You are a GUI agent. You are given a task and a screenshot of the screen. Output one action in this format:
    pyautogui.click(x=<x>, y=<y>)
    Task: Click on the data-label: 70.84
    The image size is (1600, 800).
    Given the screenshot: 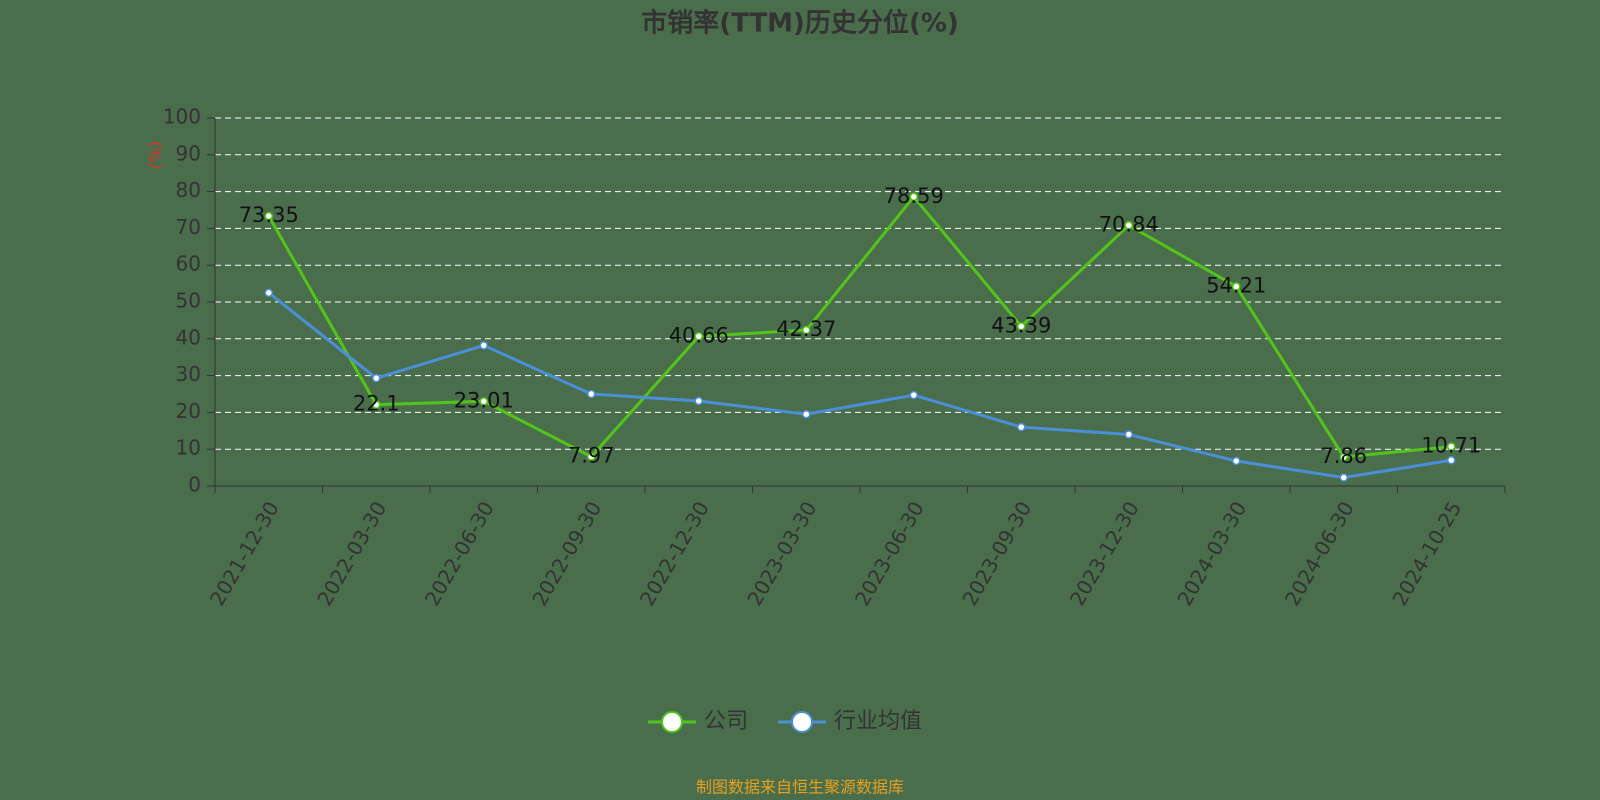 What is the action you would take?
    pyautogui.click(x=1129, y=224)
    